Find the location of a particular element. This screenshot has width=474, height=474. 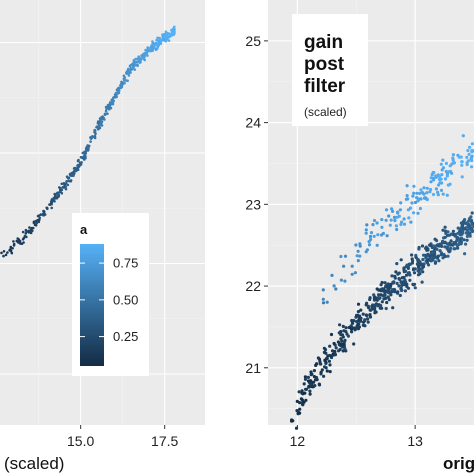

right-y-tick-label: 24 is located at coordinates (253, 123).